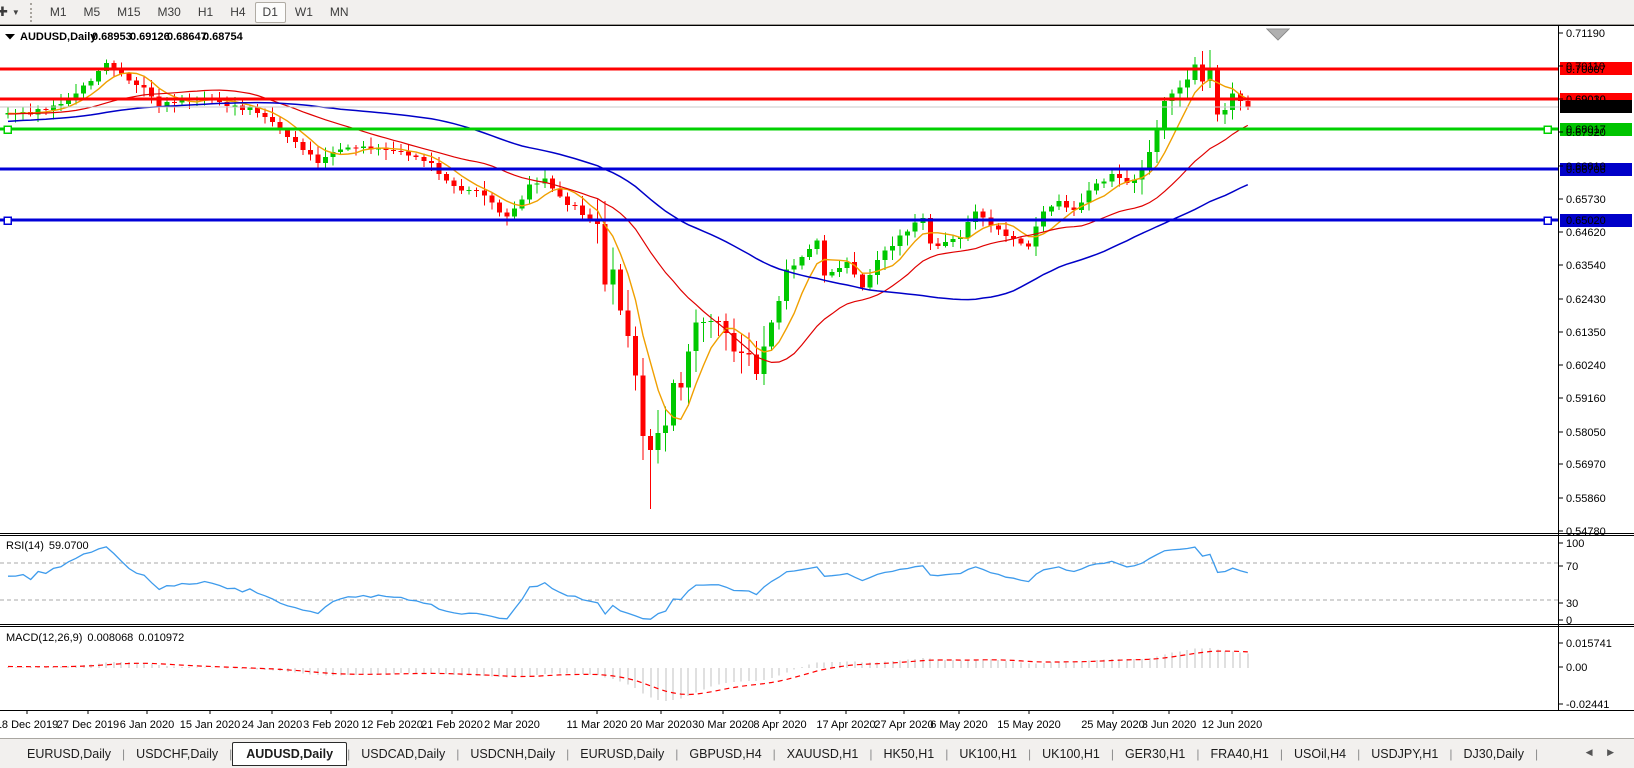  I want to click on chart-tab-usdjpy-h1: USDJPY,H1, so click(1405, 753).